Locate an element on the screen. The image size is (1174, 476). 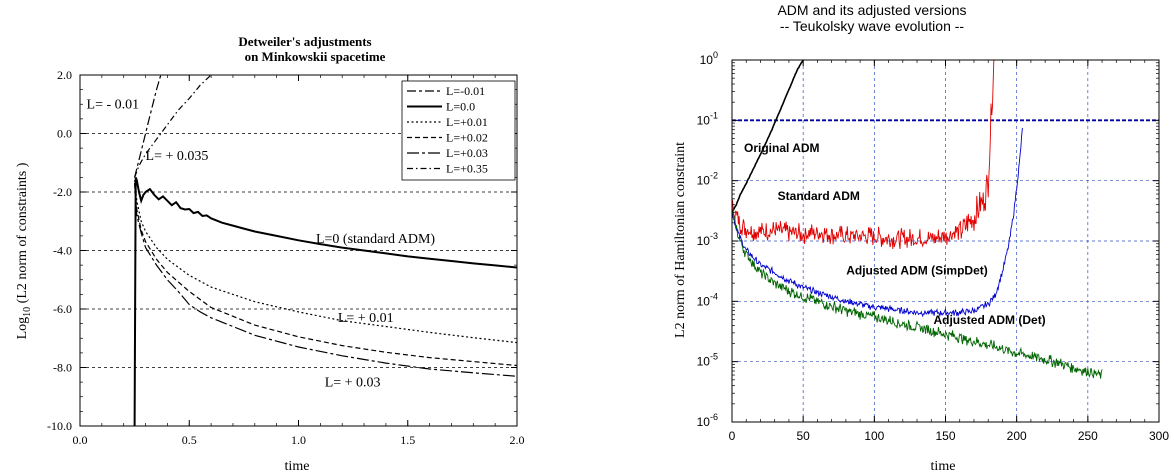
right-x-tick-label: 200 is located at coordinates (1017, 436).